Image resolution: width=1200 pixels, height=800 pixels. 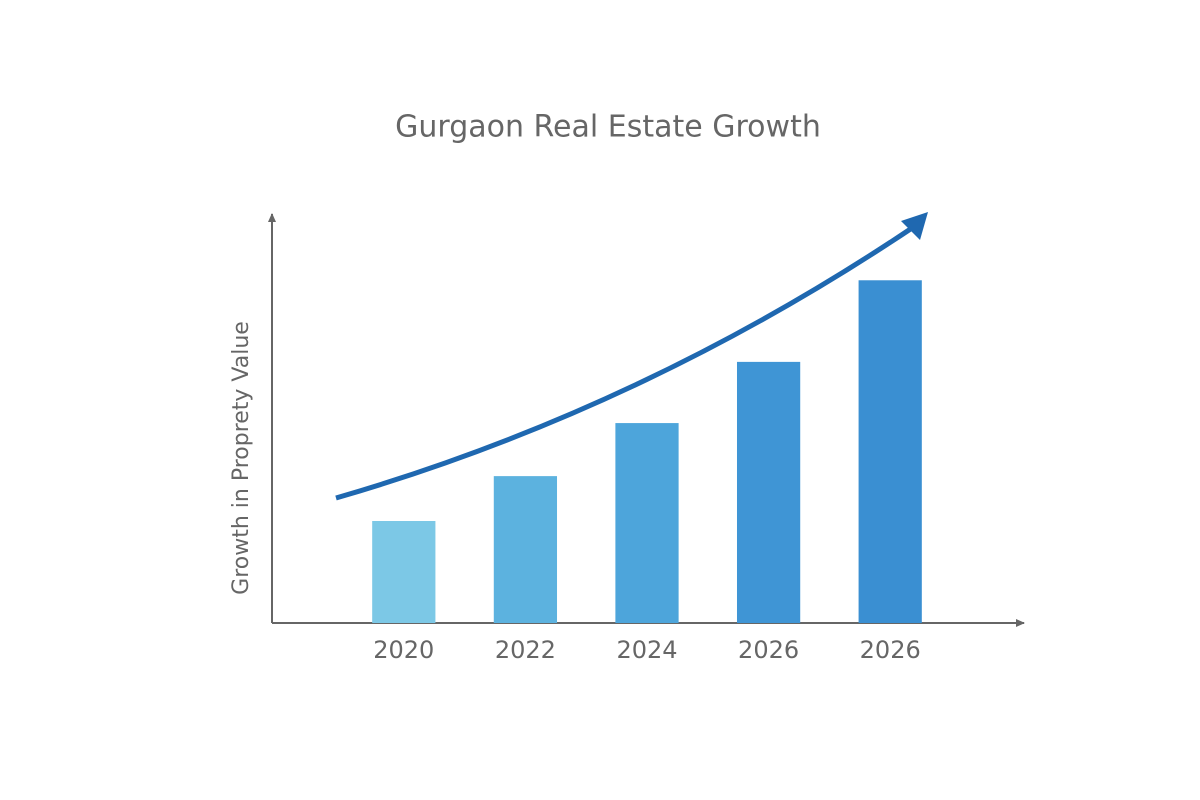 What do you see at coordinates (914, 226) in the screenshot?
I see `trend-arrow-head` at bounding box center [914, 226].